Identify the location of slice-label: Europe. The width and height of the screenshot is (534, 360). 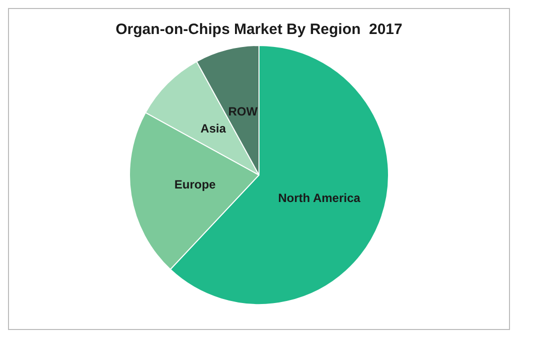
(195, 184).